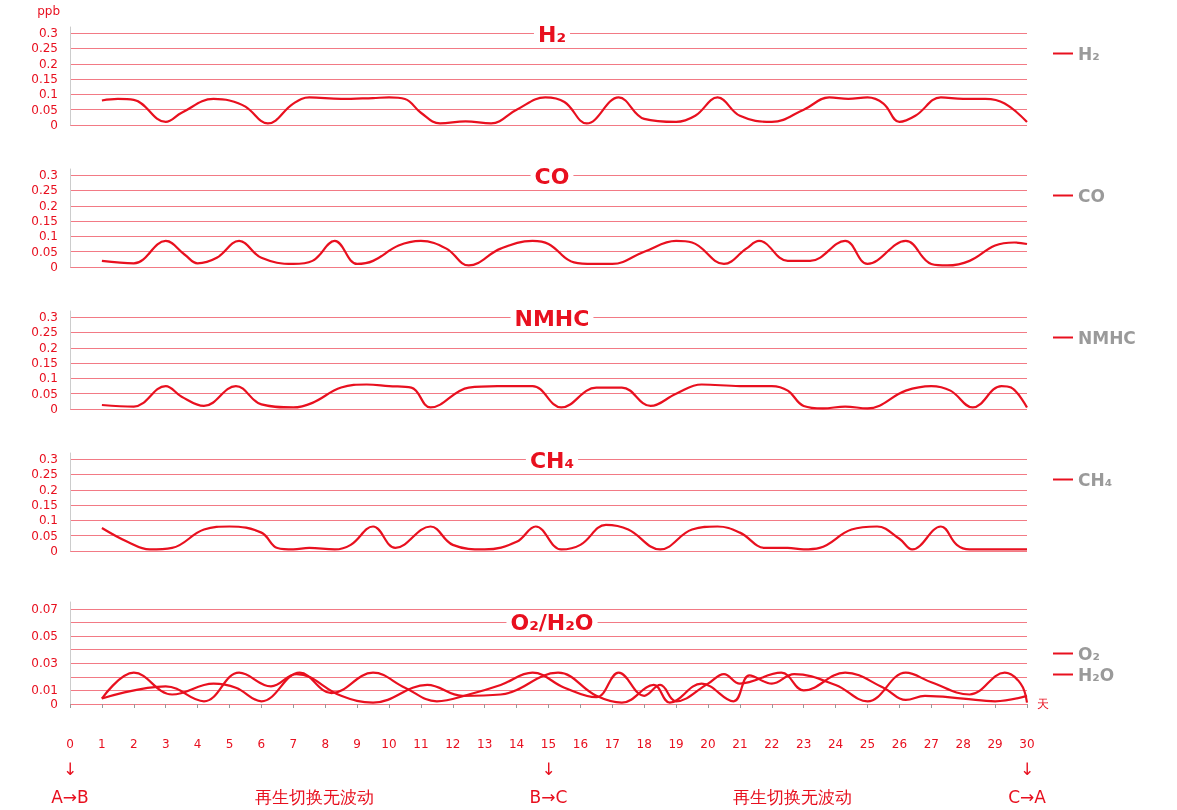 The height and width of the screenshot is (810, 1177). I want to click on x-tick-label: 21, so click(740, 744).